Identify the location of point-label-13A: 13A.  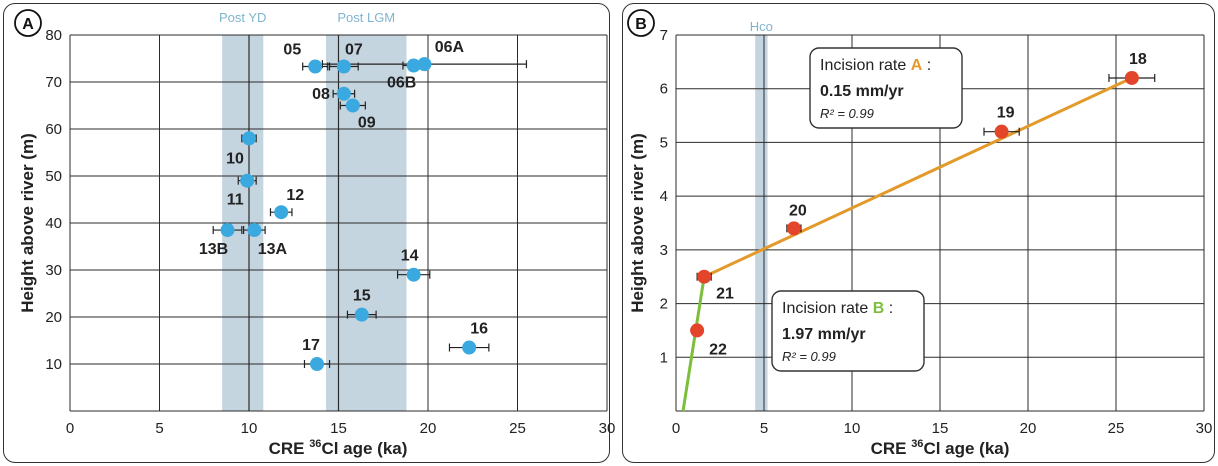
(273, 249).